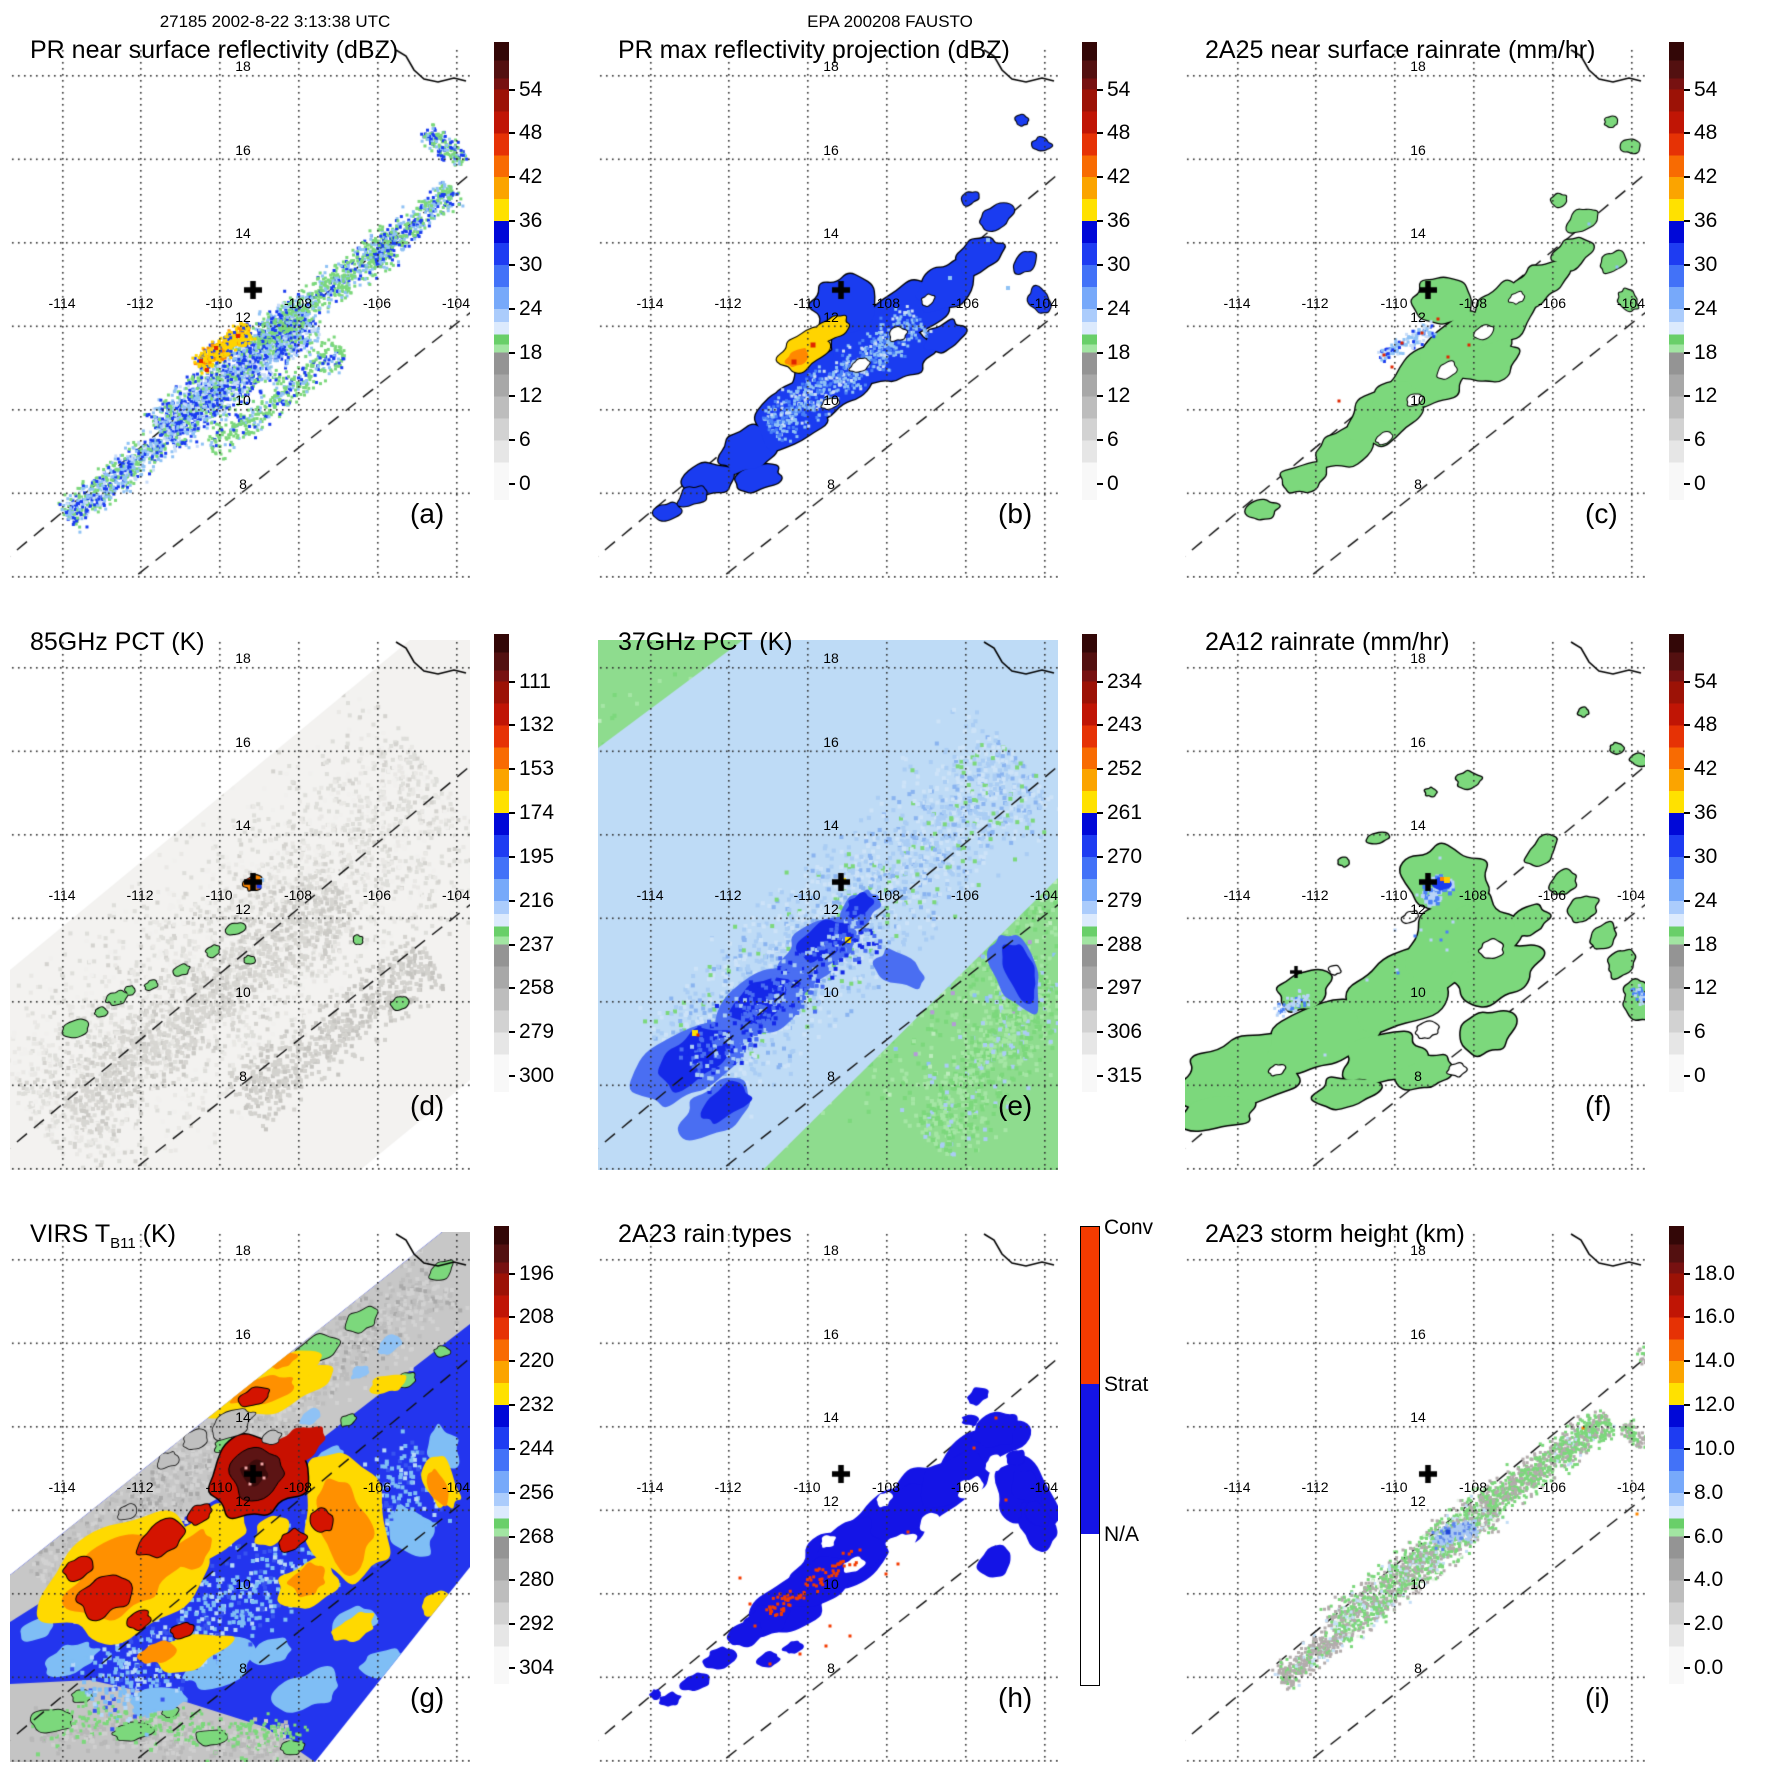  I want to click on colorbar-tick-label: 14.0, so click(1714, 1361).